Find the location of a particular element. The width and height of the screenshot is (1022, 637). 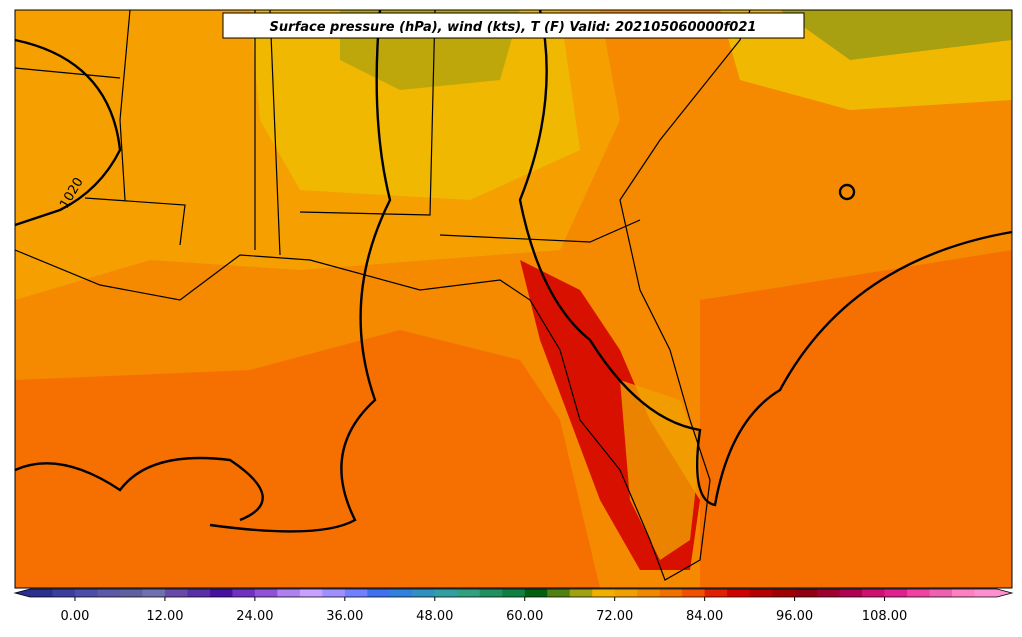

colorbar-tick-label: 12.00 is located at coordinates (164, 616).